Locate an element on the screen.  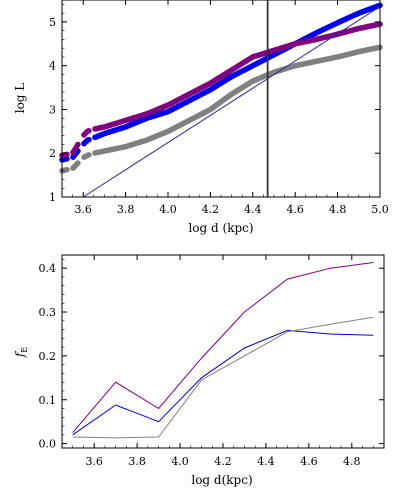
y-tick-label: 2 is located at coordinates (52, 153).